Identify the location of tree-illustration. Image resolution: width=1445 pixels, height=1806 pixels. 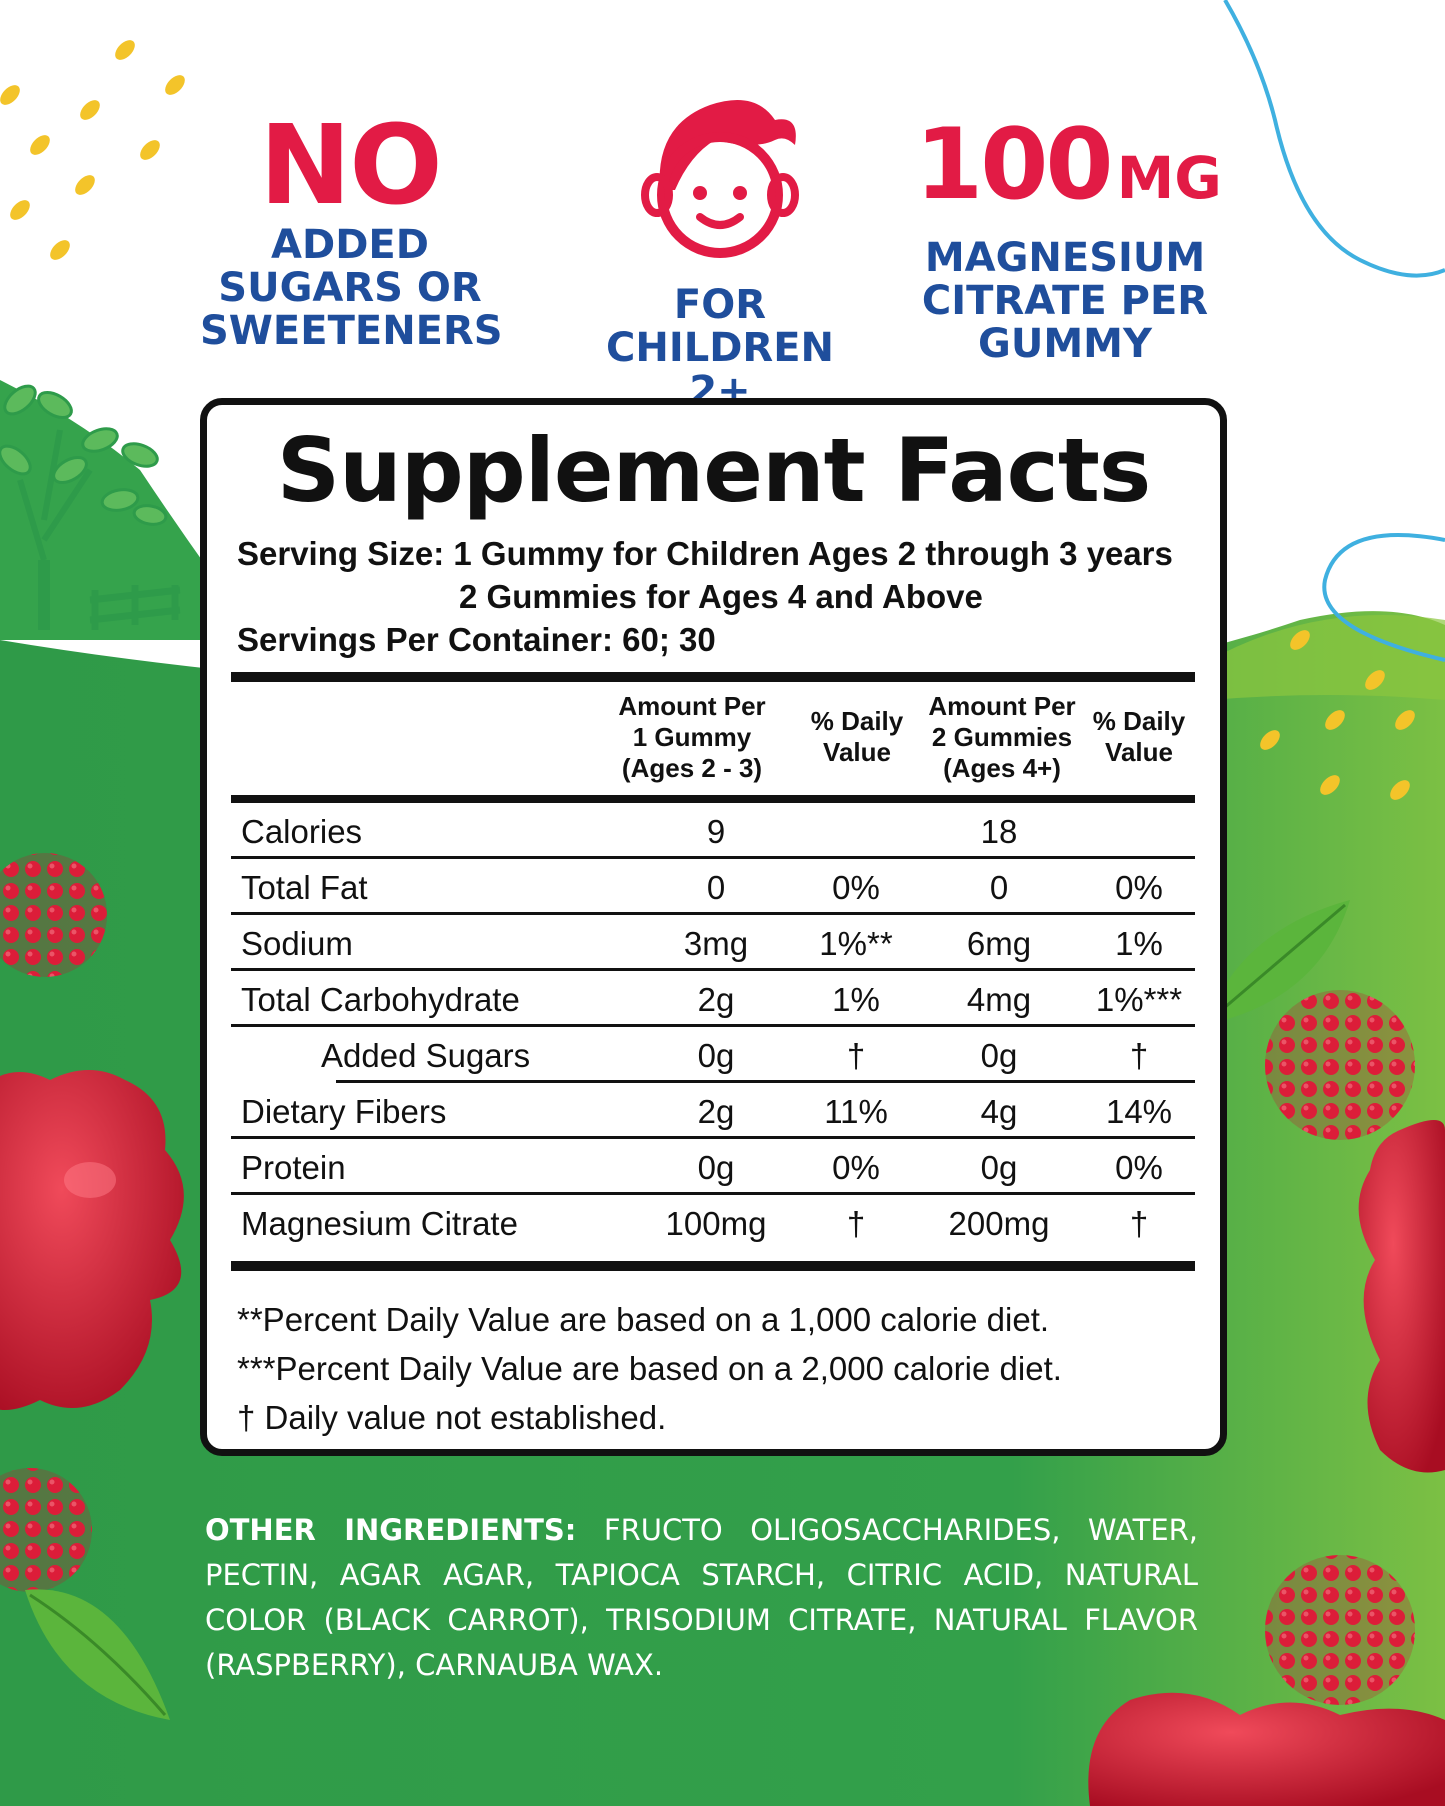
(90, 507).